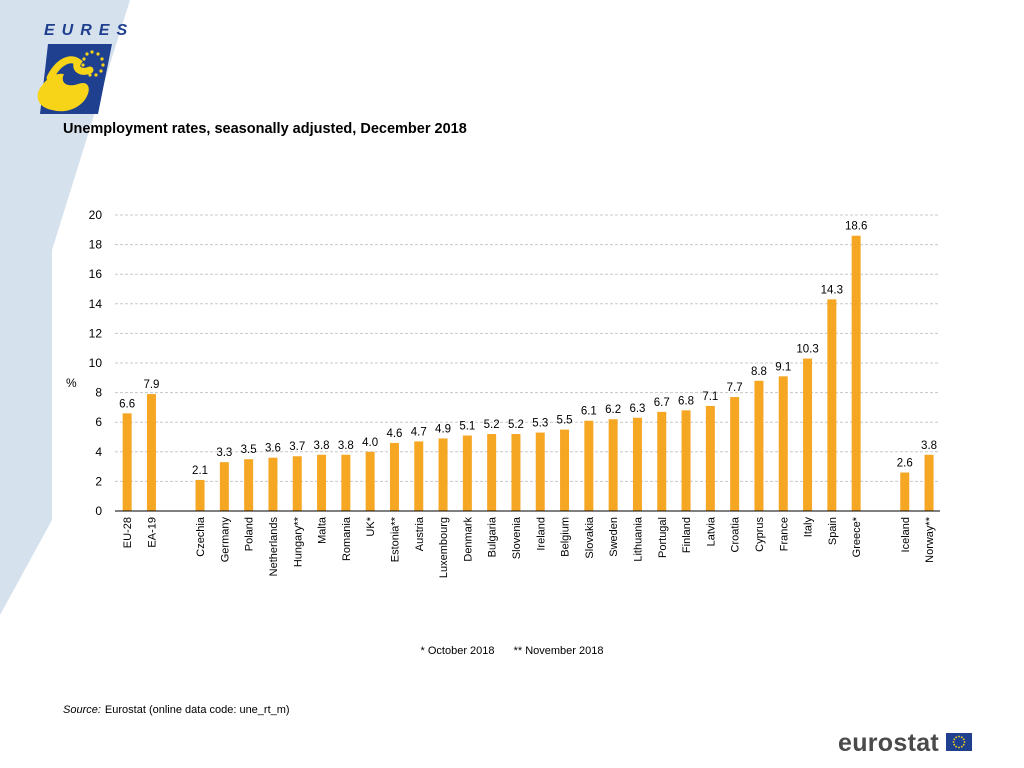 This screenshot has height=768, width=1024. I want to click on eu-flag-icon, so click(959, 742).